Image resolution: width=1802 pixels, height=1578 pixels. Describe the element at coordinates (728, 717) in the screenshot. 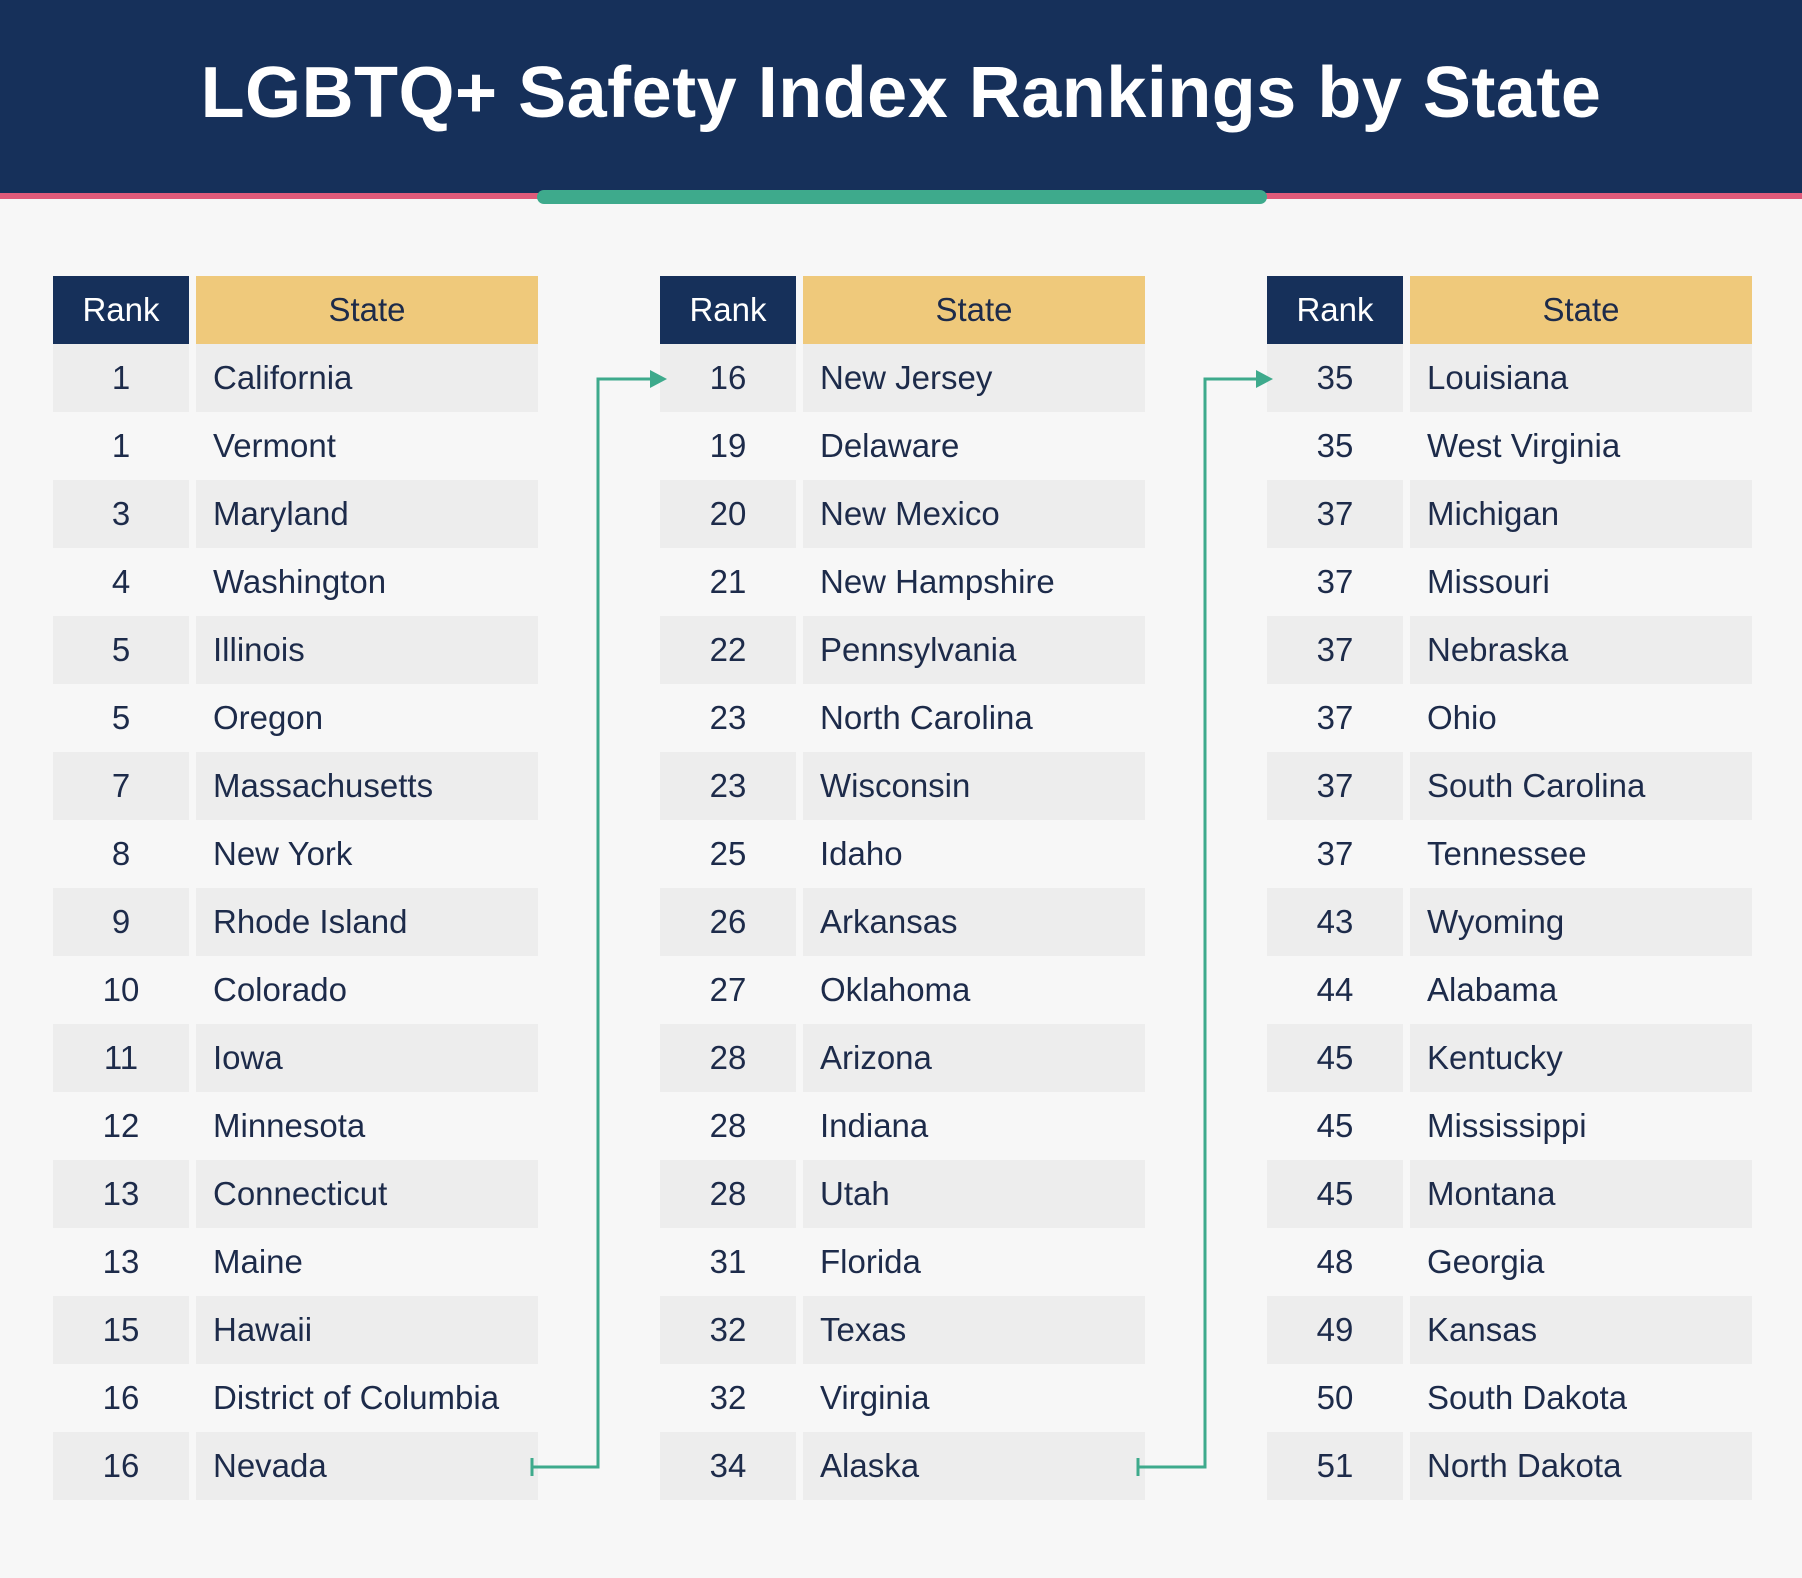

I see `rank-cell: 23` at that location.